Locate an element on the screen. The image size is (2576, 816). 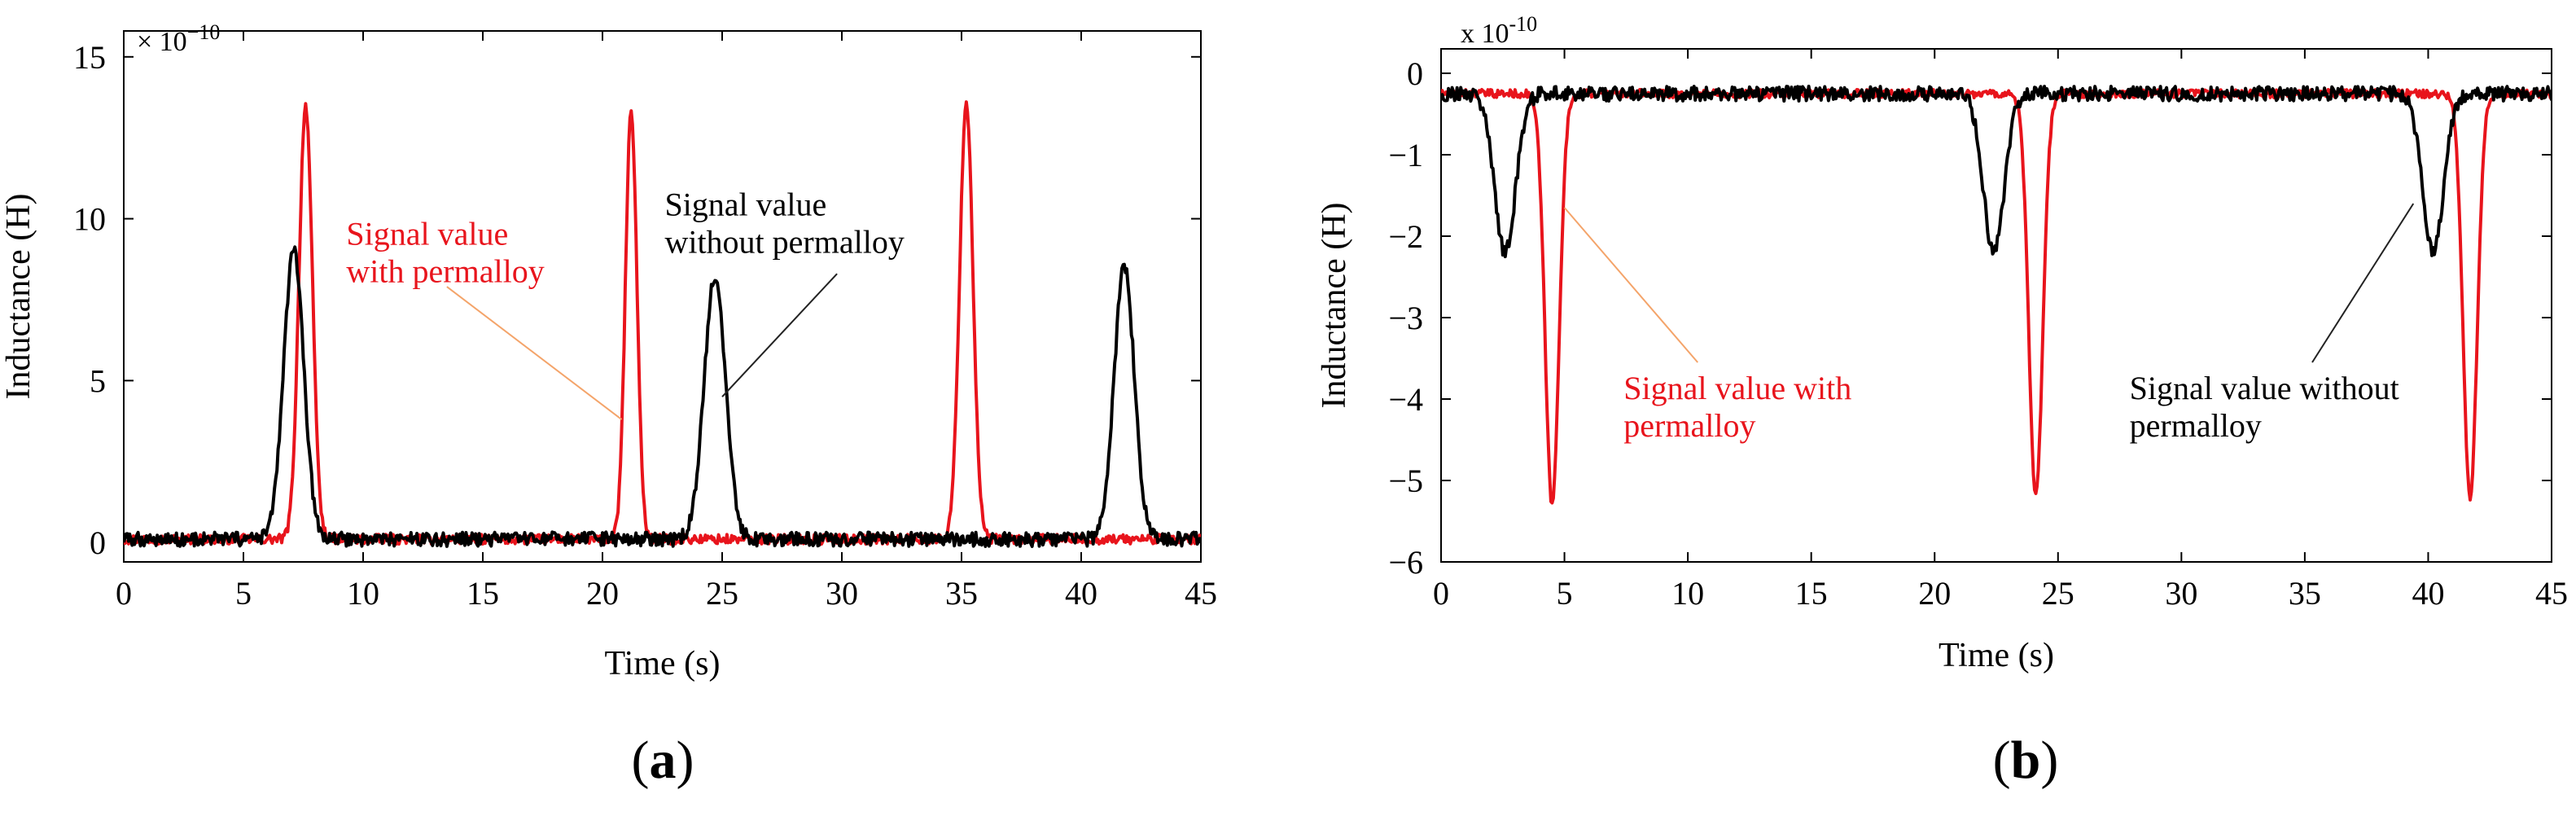
y-tick-label: −1 is located at coordinates (1405, 155).